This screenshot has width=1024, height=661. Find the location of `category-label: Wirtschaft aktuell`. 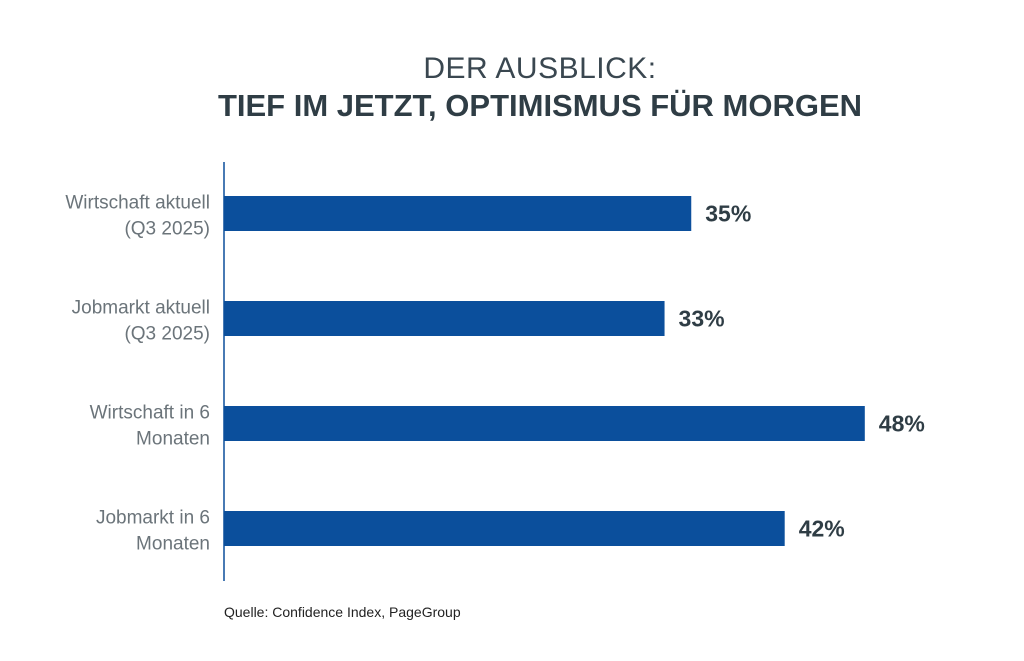

category-label: Wirtschaft aktuell is located at coordinates (137, 203).